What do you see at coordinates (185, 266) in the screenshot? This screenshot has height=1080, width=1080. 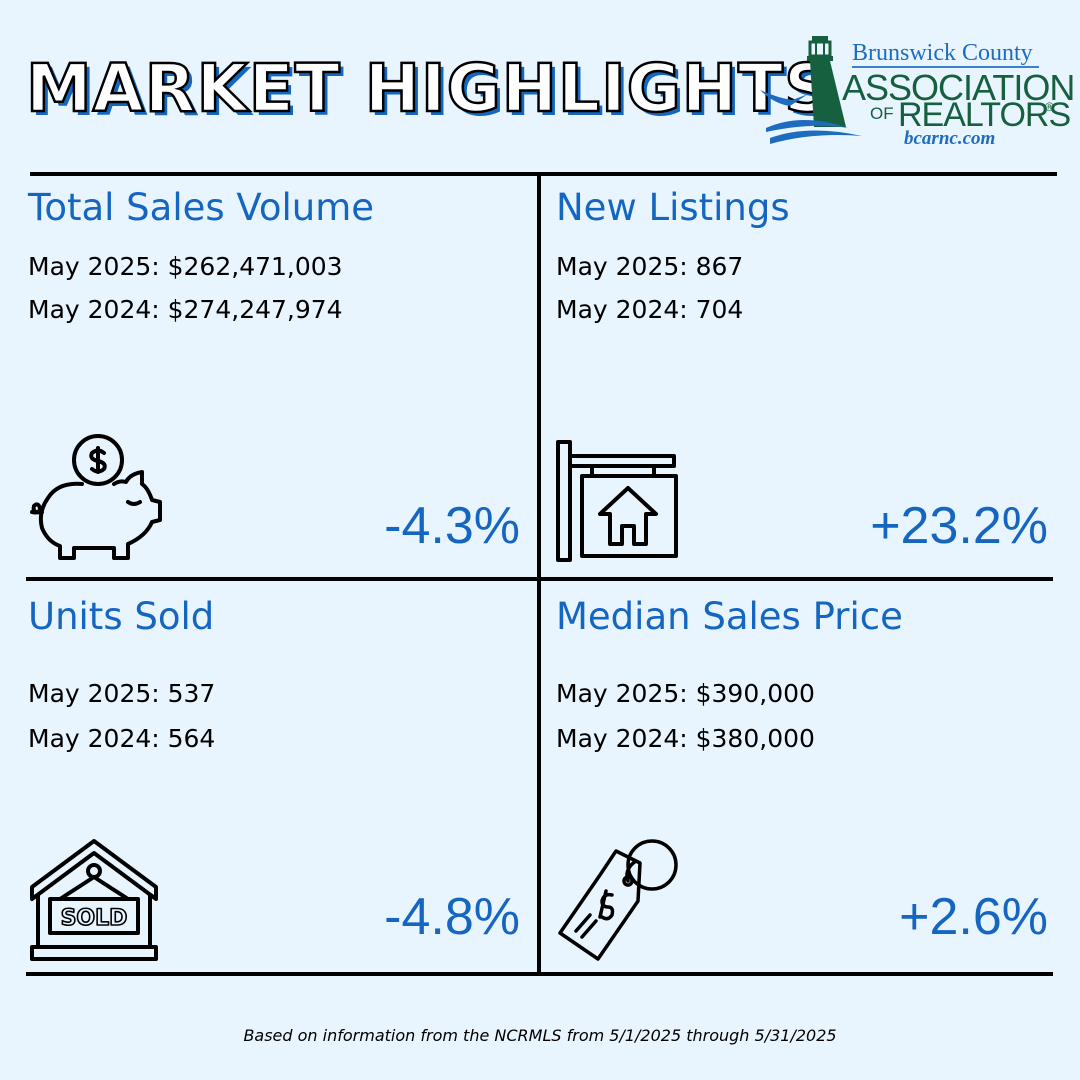 I see `current-period-value: May 2025: $262,471,003` at bounding box center [185, 266].